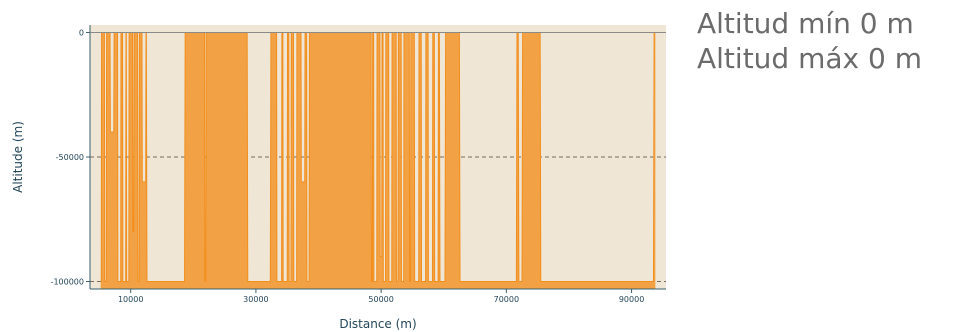 Image resolution: width=959 pixels, height=332 pixels. What do you see at coordinates (18, 157) in the screenshot?
I see `y-axis-label: Altitude (m)` at bounding box center [18, 157].